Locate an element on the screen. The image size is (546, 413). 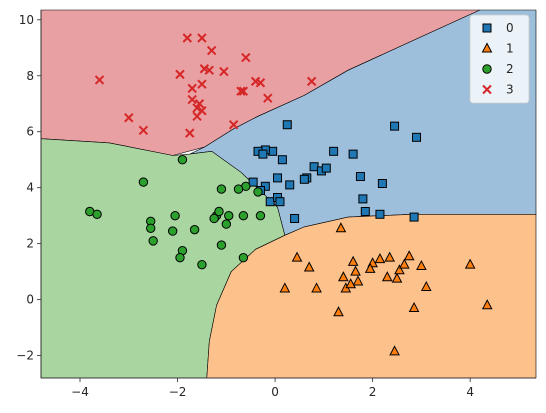
x-tick-label: 2 is located at coordinates (373, 392).